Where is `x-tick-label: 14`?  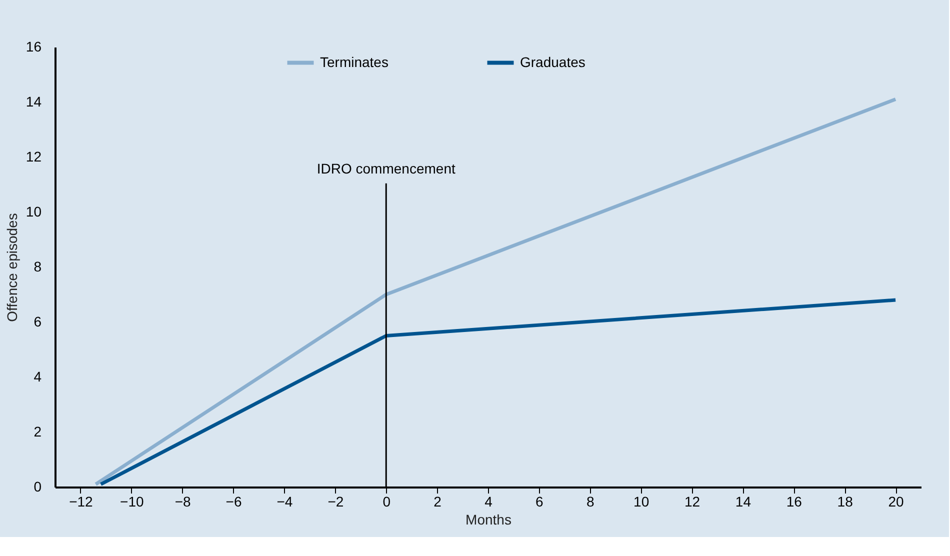 x-tick-label: 14 is located at coordinates (743, 502).